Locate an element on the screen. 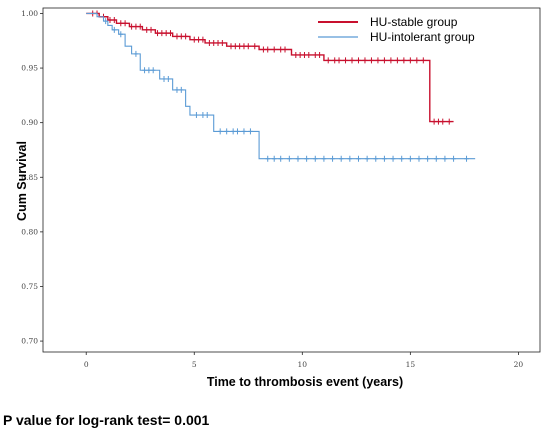 The height and width of the screenshot is (436, 550). x-axis-title: Time to thrombosis event (years) is located at coordinates (305, 382).